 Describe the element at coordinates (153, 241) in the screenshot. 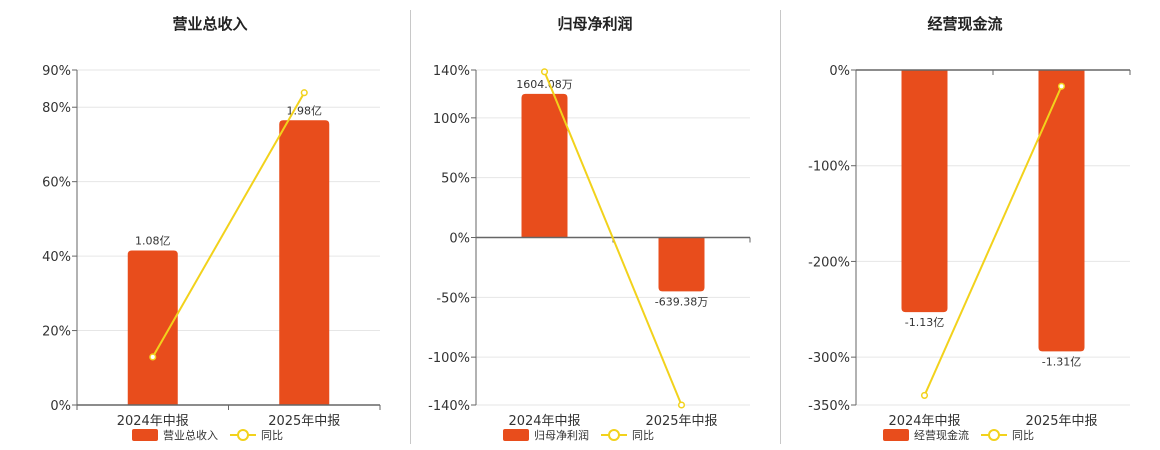

I see `bar-data-label: 1.08亿` at that location.